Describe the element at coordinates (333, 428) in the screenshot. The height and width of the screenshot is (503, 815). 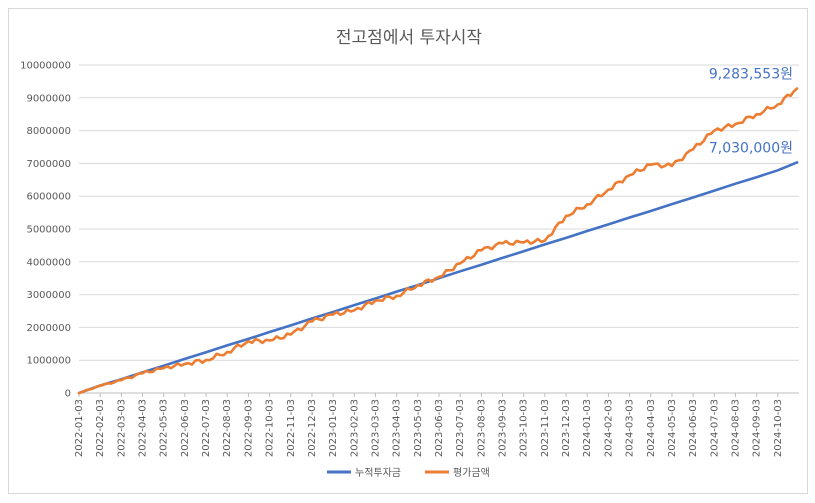
I see `x-tick-label: 2023-01-03` at that location.